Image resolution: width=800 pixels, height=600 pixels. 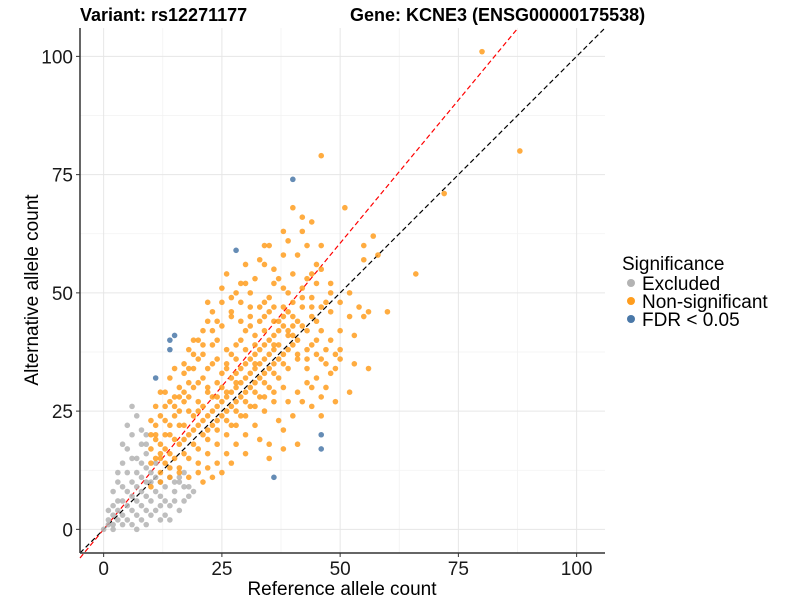 What do you see at coordinates (67, 530) in the screenshot?
I see `y-tick-label-0: 0` at bounding box center [67, 530].